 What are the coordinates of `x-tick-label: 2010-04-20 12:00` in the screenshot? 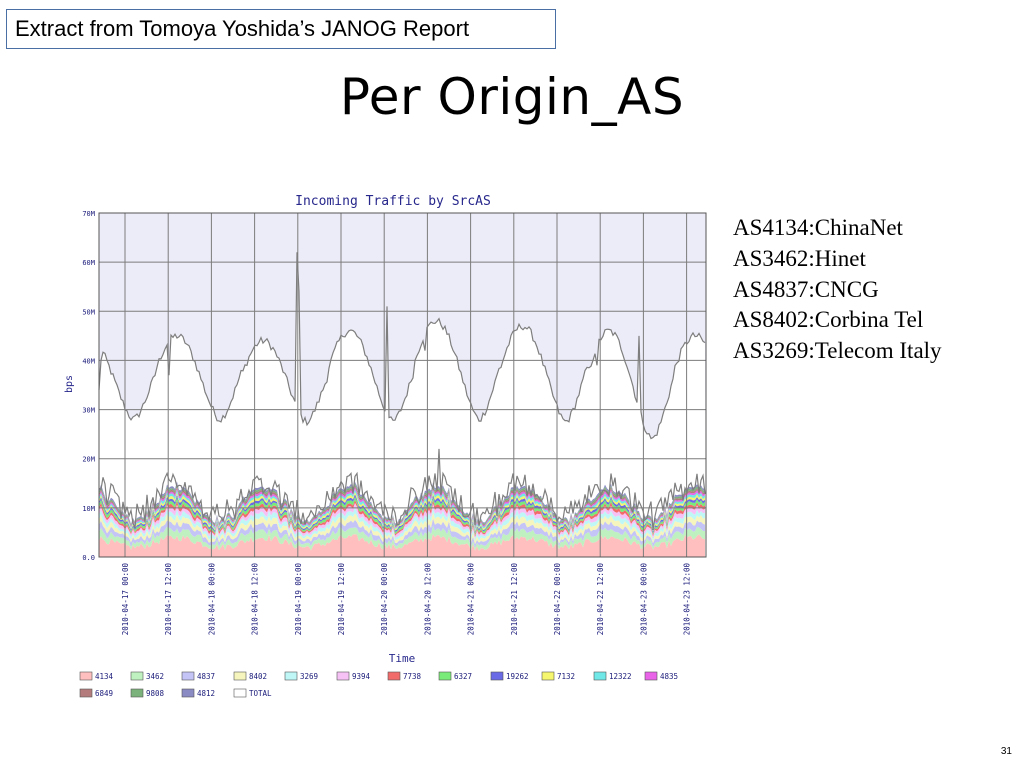 It's located at (427, 599).